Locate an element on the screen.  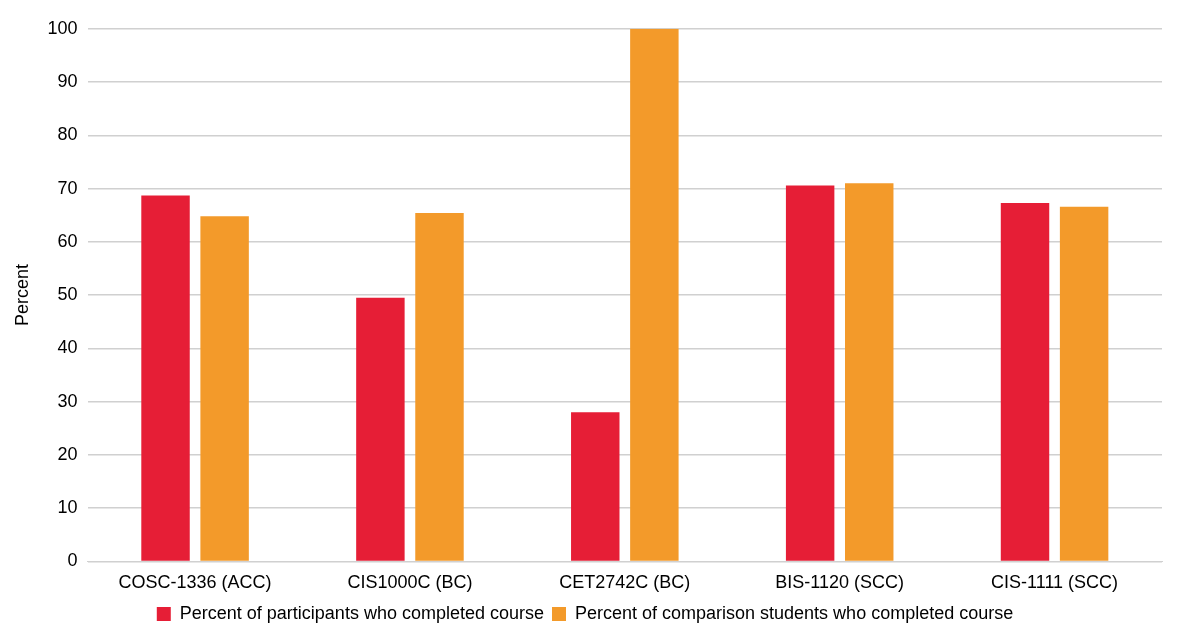
y-tick-label: 50 is located at coordinates (67, 294).